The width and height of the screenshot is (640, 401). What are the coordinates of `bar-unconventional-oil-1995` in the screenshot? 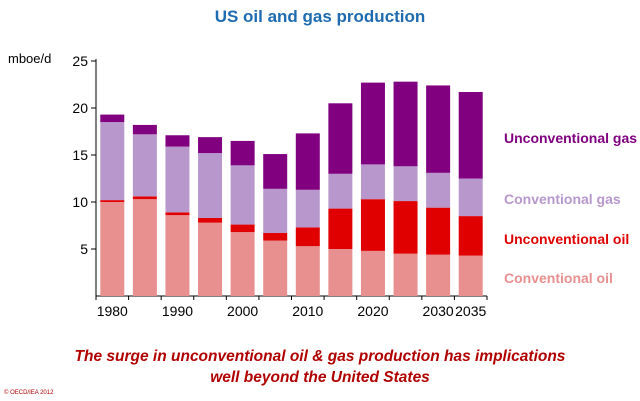 It's located at (210, 220).